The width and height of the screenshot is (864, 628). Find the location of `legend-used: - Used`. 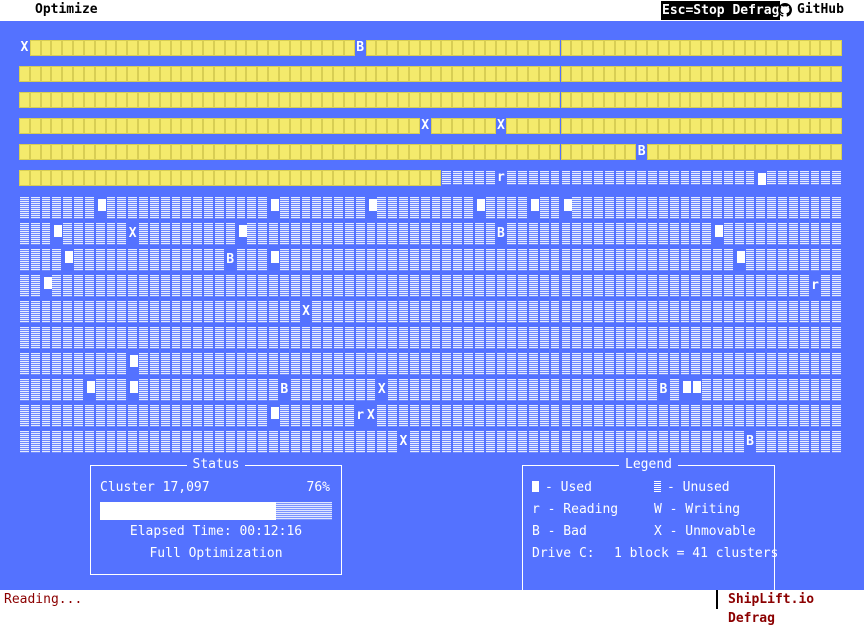

legend-used: - Used is located at coordinates (562, 487).